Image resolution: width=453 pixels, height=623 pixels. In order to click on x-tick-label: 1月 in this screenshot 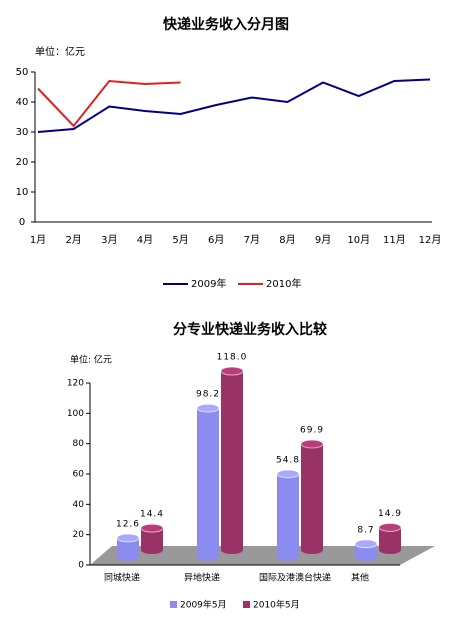, I will do `click(38, 240)`.